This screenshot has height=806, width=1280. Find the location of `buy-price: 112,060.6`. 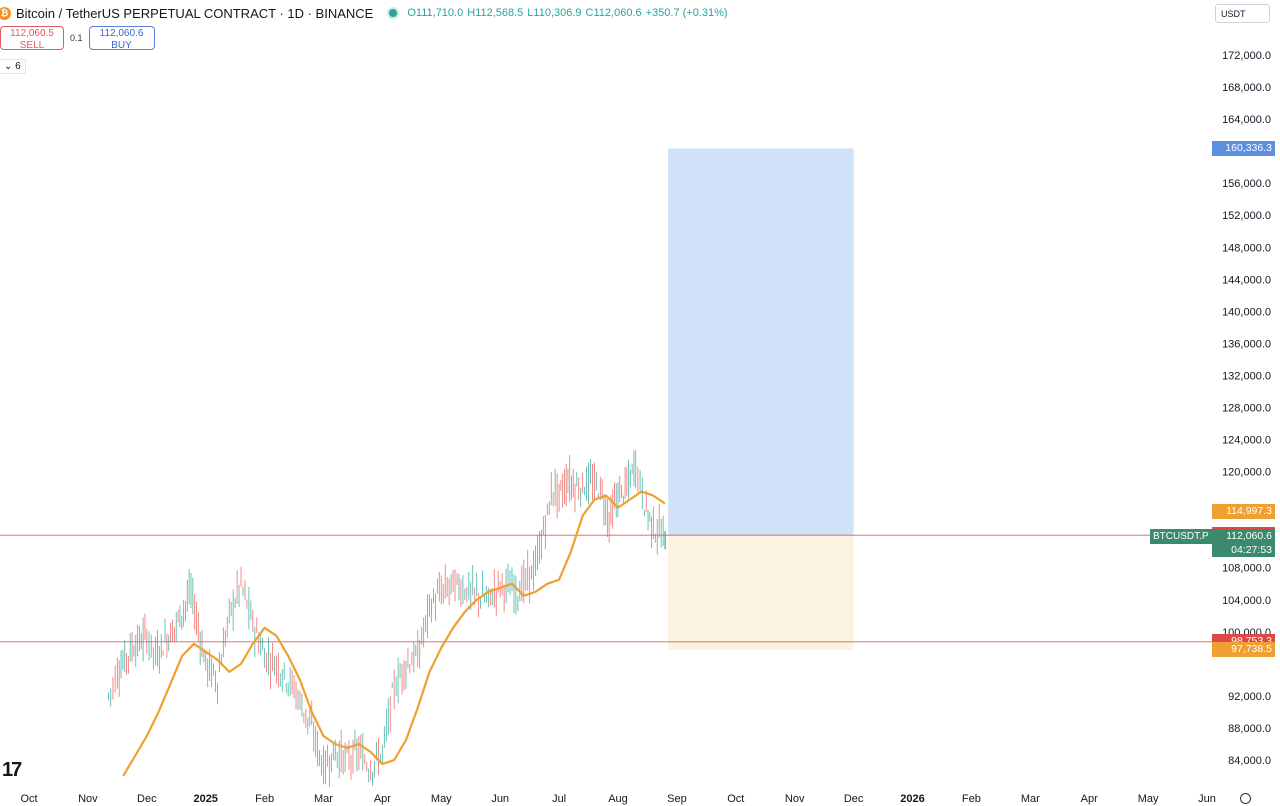

buy-price: 112,060.6 is located at coordinates (121, 33).